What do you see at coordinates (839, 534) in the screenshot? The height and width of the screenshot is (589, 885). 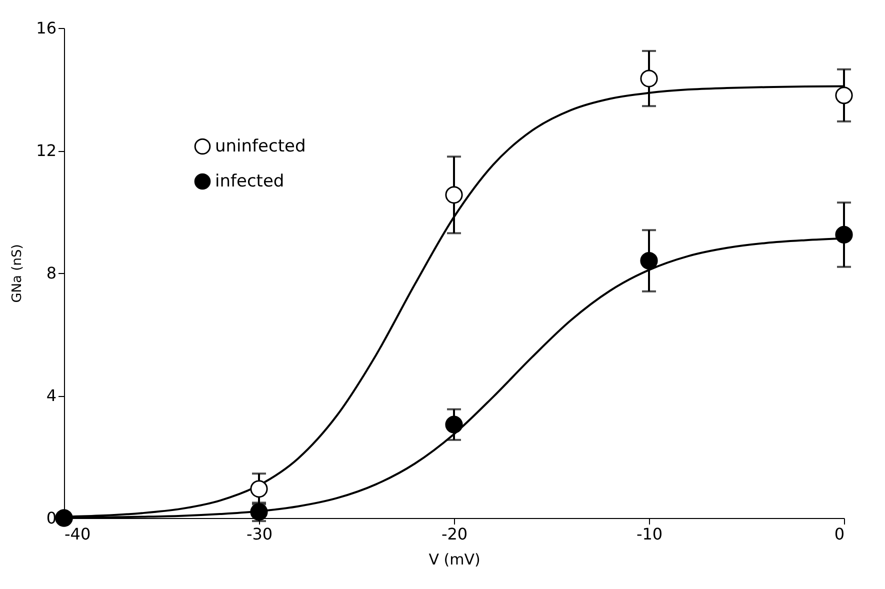 I see `x-tick-label: 0` at bounding box center [839, 534].